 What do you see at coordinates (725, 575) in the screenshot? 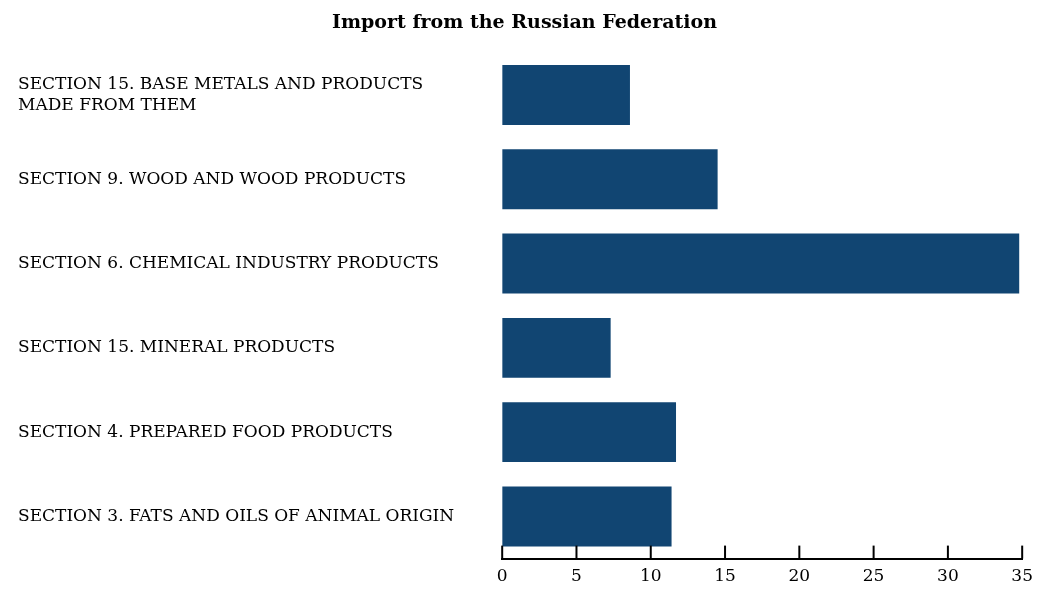
I see `x-tick-label: 15` at bounding box center [725, 575].